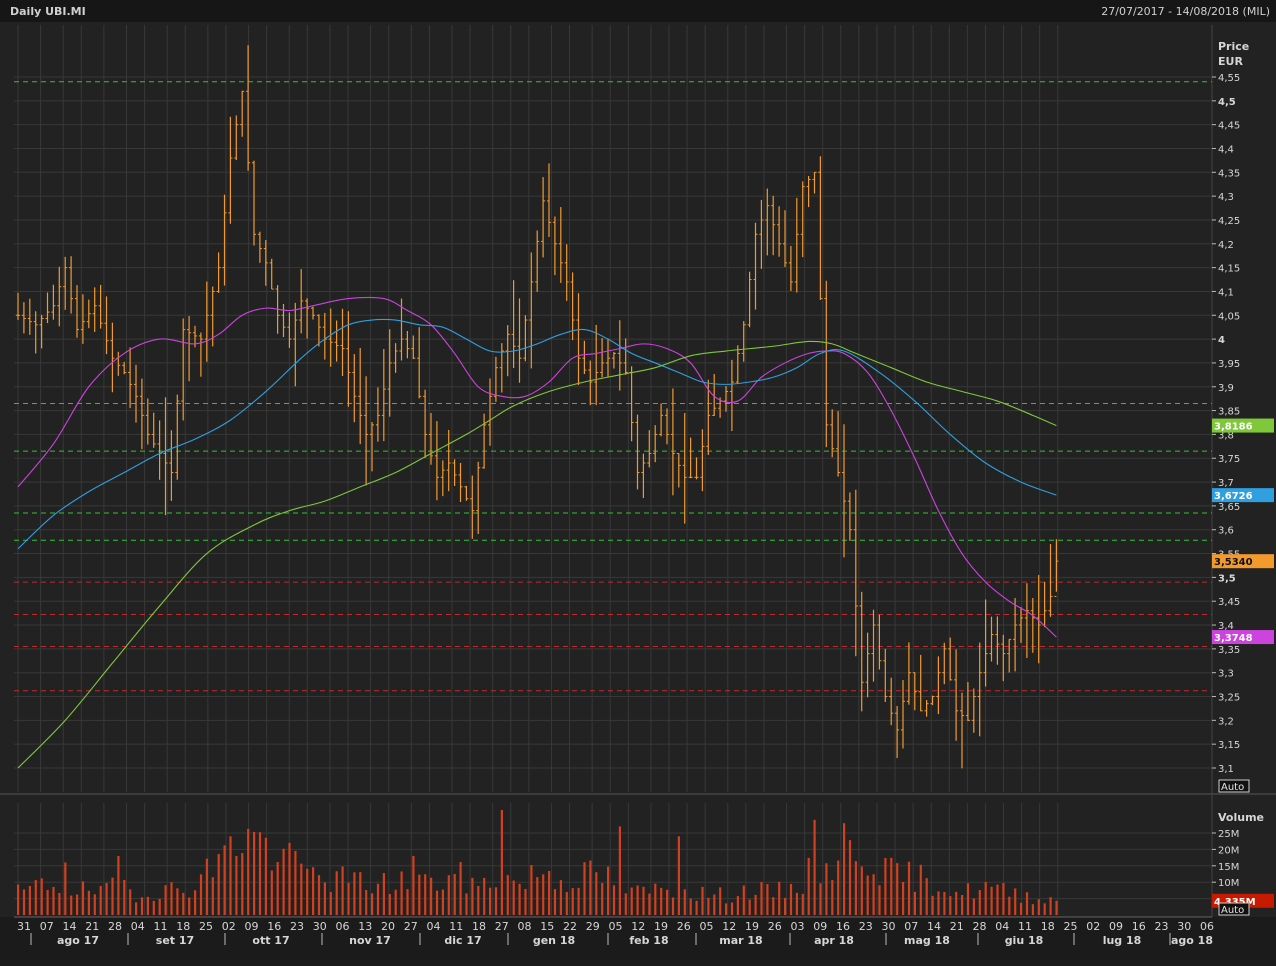 This screenshot has height=966, width=1276. I want to click on volume-auto-button, so click(1234, 909).